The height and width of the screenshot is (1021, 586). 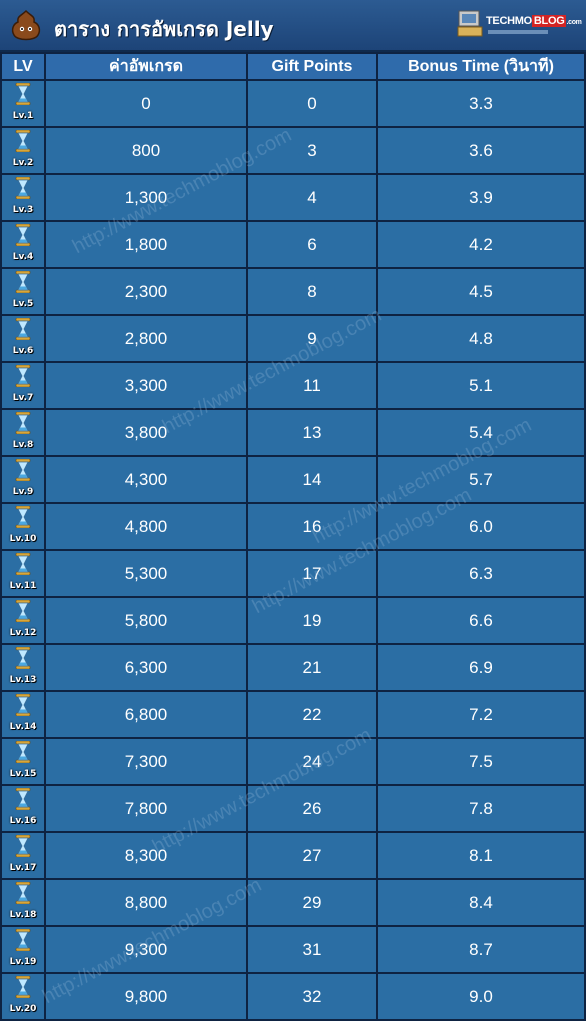 I want to click on cell-upgrade-cost: 4,800, so click(x=146, y=526).